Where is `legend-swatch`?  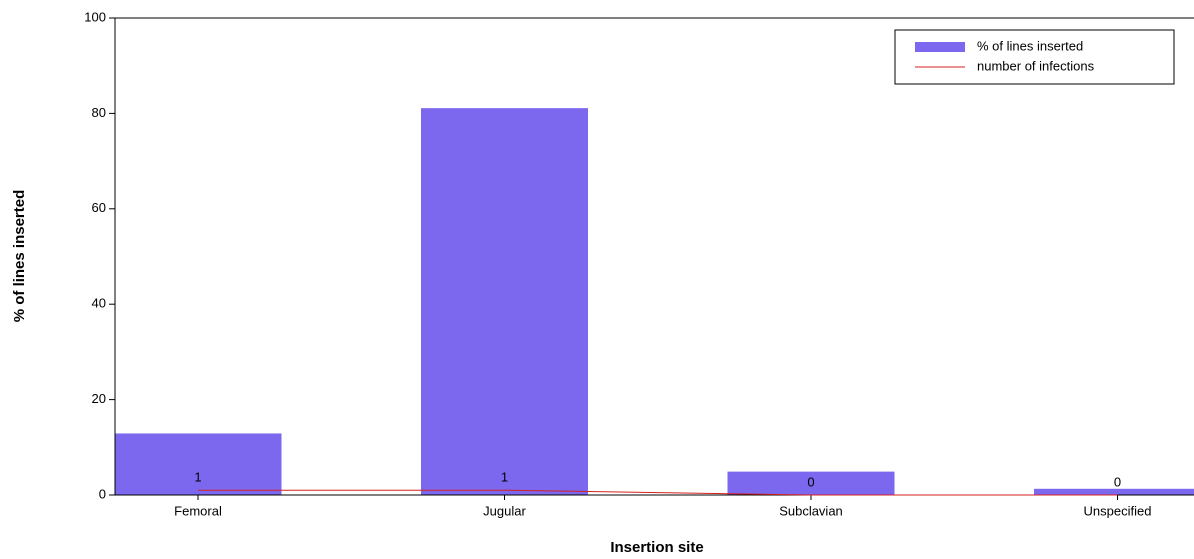
legend-swatch is located at coordinates (940, 47).